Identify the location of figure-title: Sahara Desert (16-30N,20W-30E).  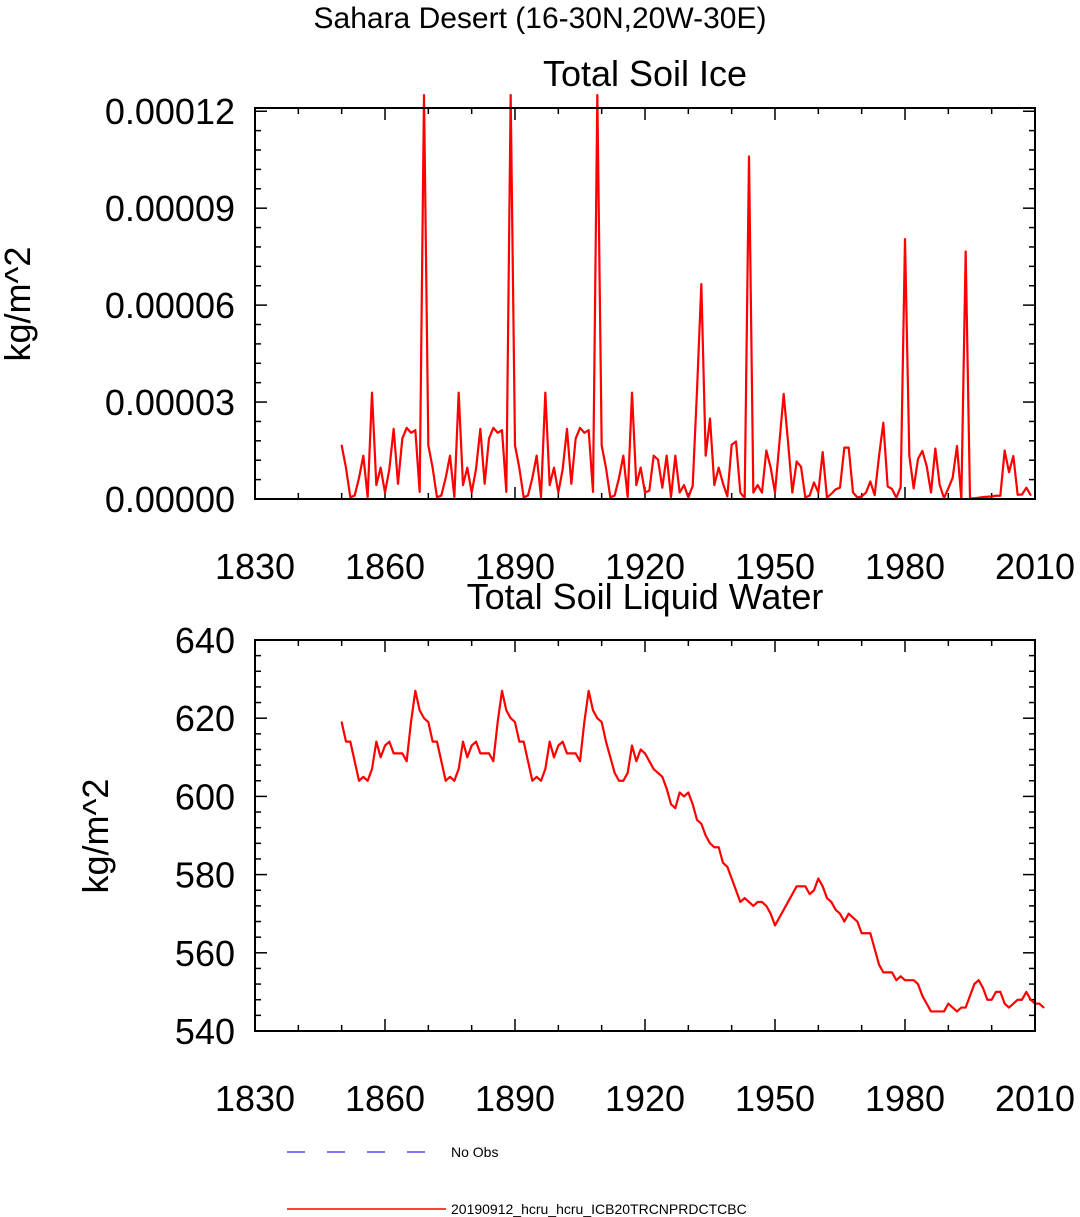
(540, 18).